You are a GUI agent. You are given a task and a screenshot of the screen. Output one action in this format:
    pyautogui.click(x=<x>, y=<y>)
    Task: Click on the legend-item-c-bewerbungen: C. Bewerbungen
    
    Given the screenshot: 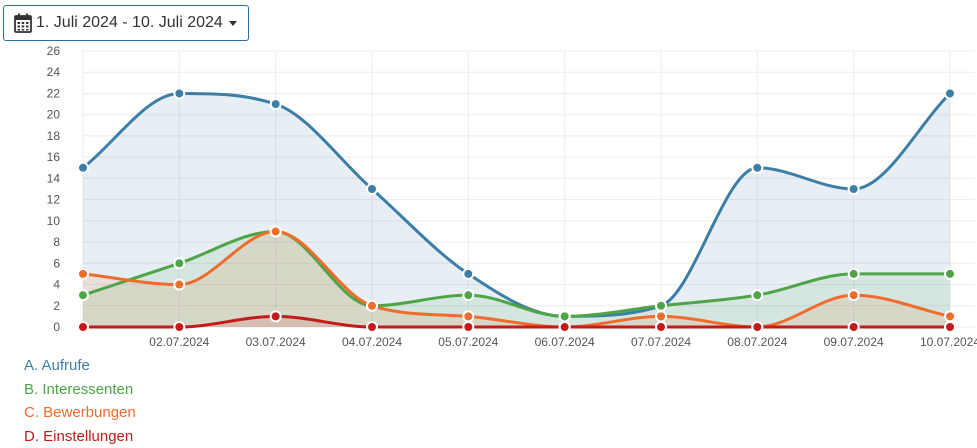 What is the action you would take?
    pyautogui.click(x=80, y=412)
    